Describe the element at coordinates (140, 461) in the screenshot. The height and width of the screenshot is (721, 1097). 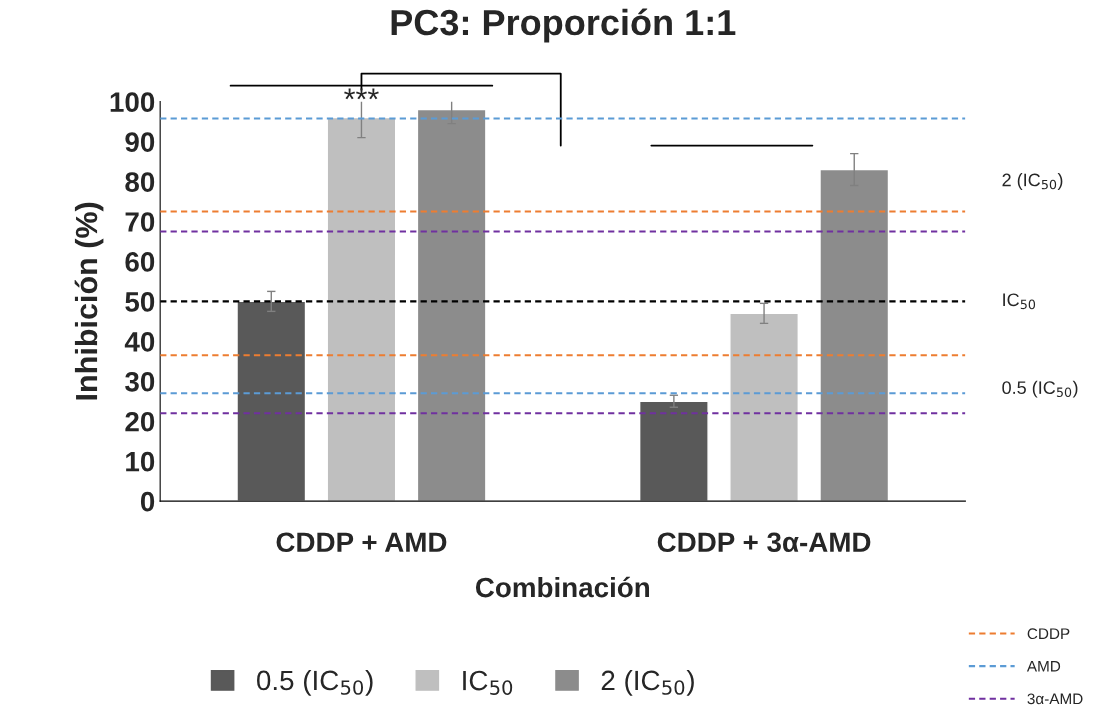
I see `y-tick-label: 10` at that location.